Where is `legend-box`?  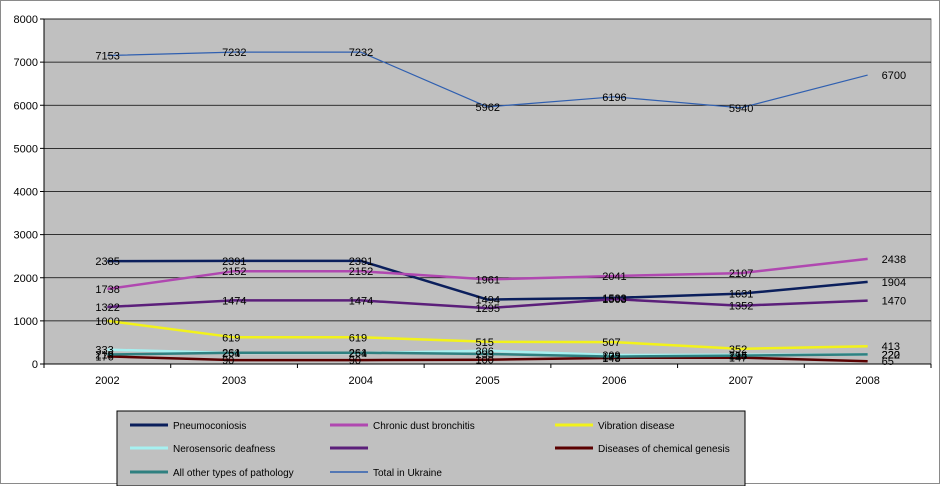 legend-box is located at coordinates (431, 448).